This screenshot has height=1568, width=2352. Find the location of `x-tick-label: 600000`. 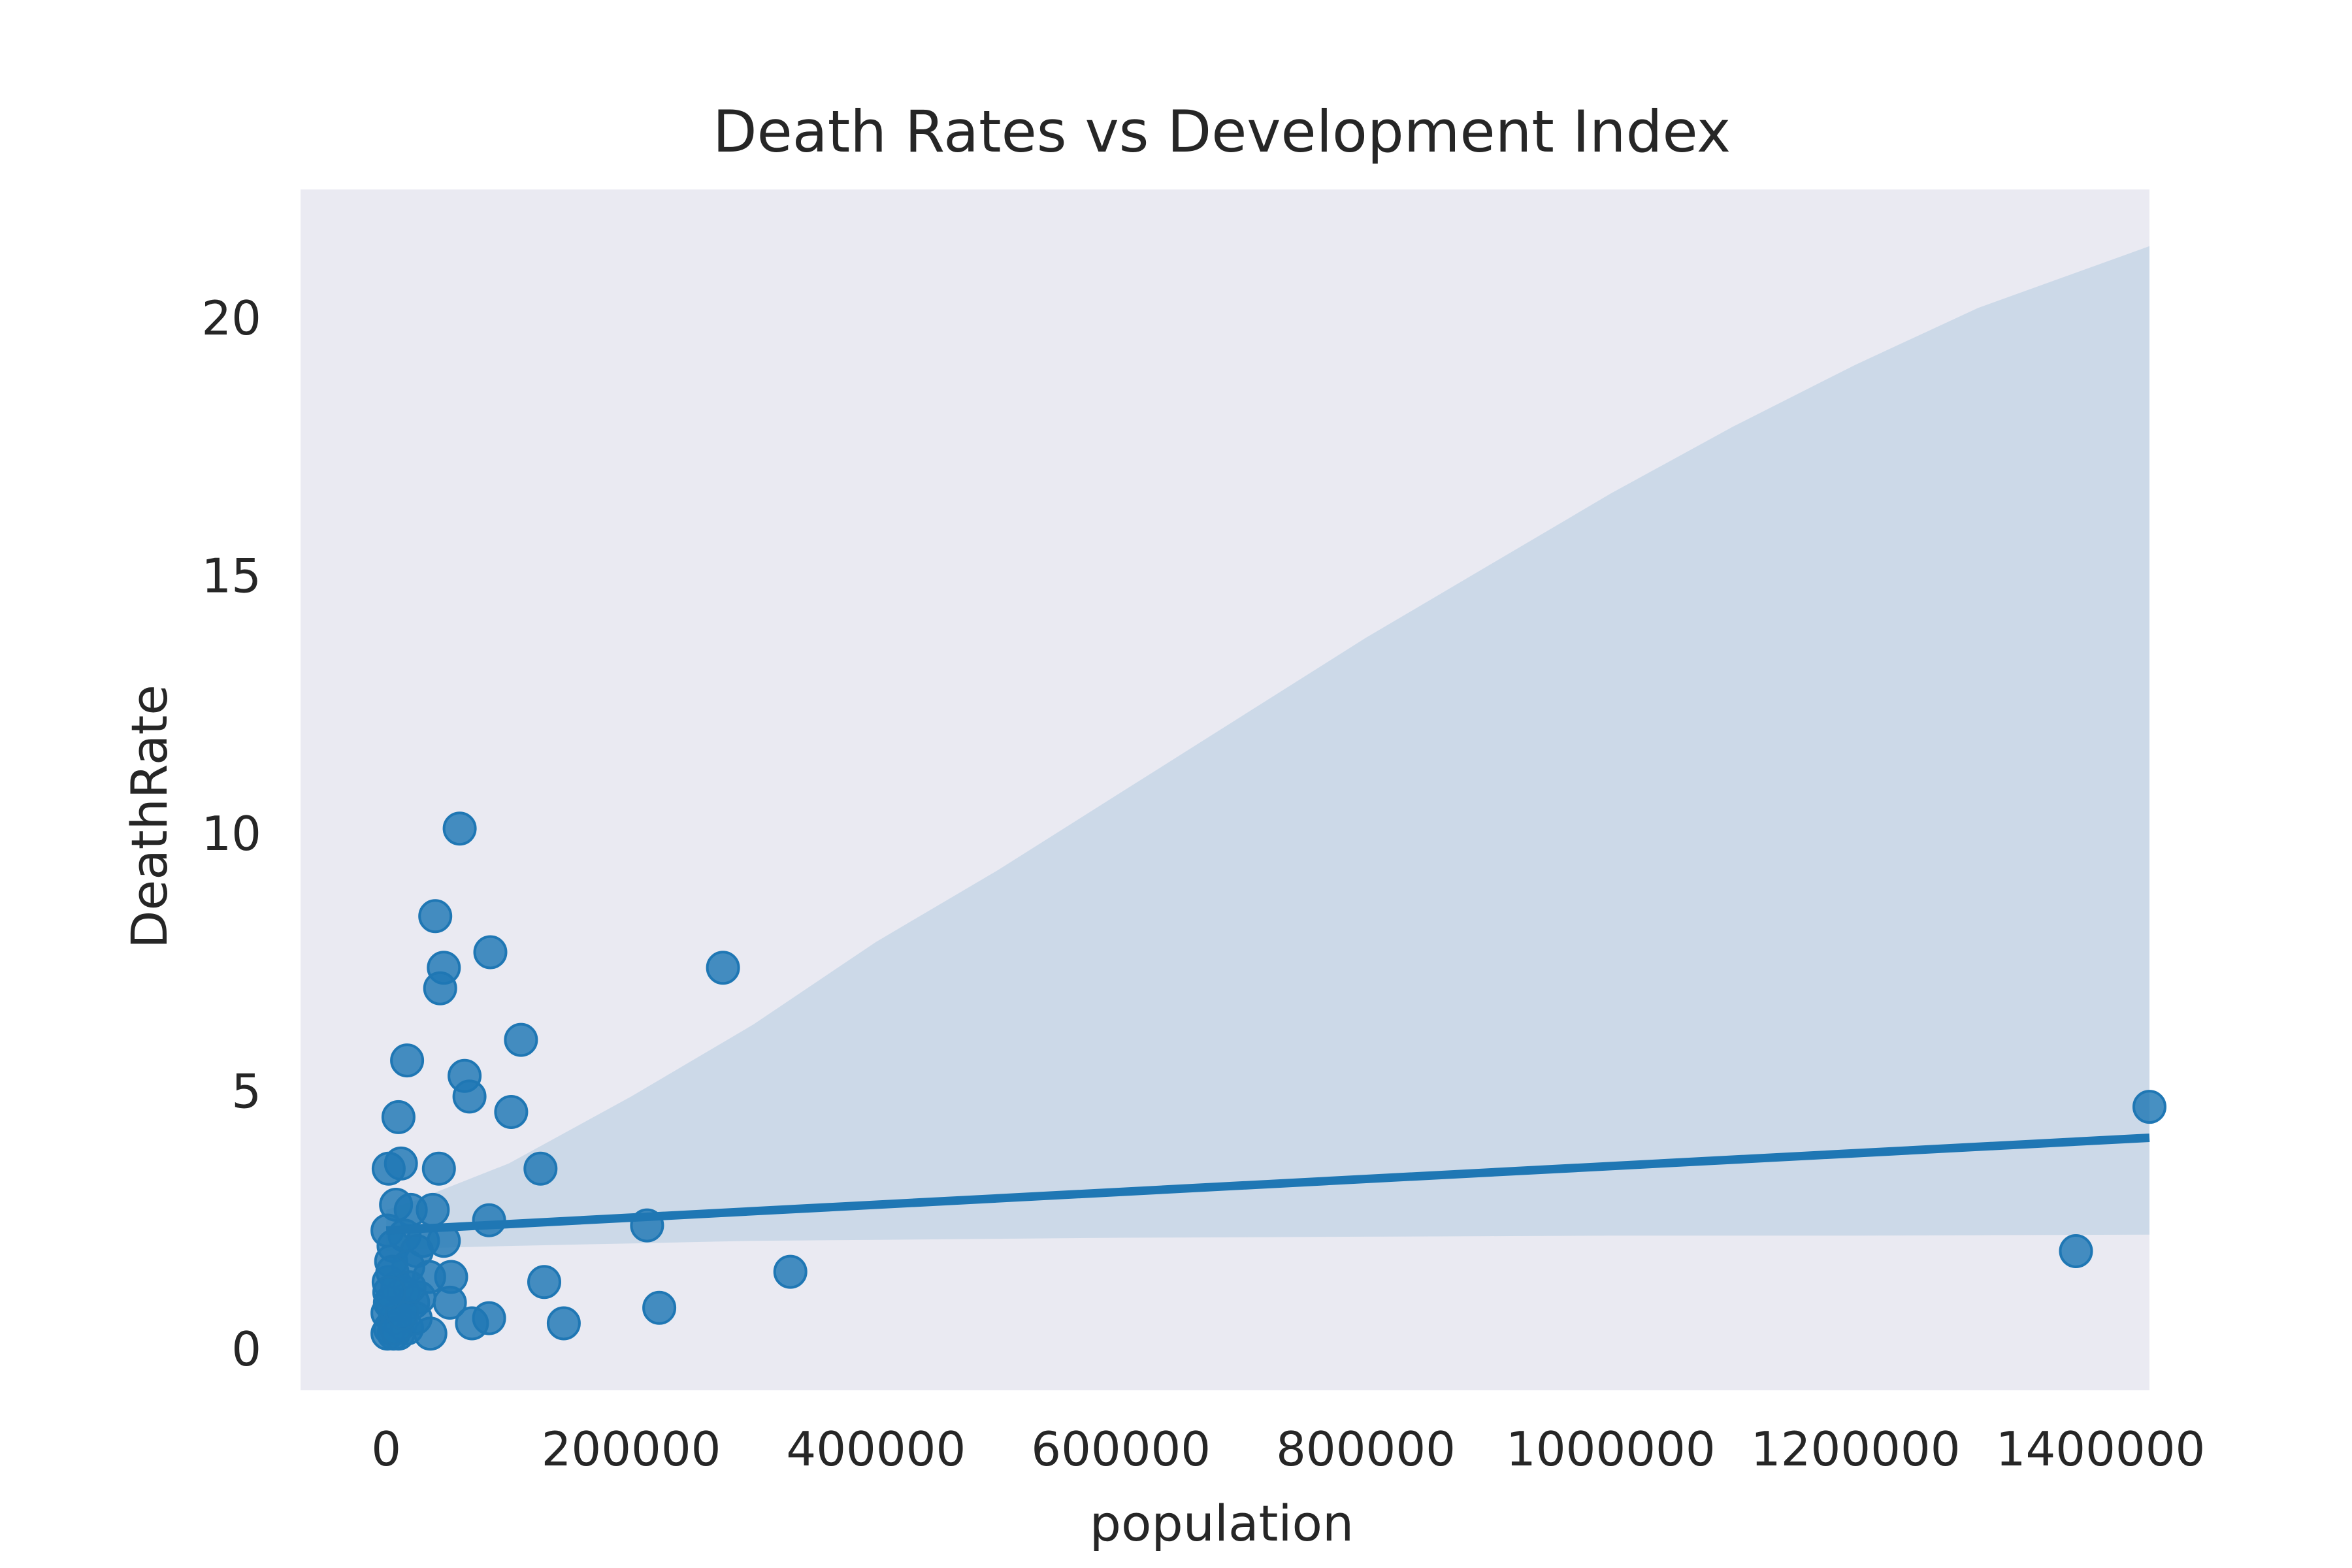

x-tick-label: 600000 is located at coordinates (1121, 1449).